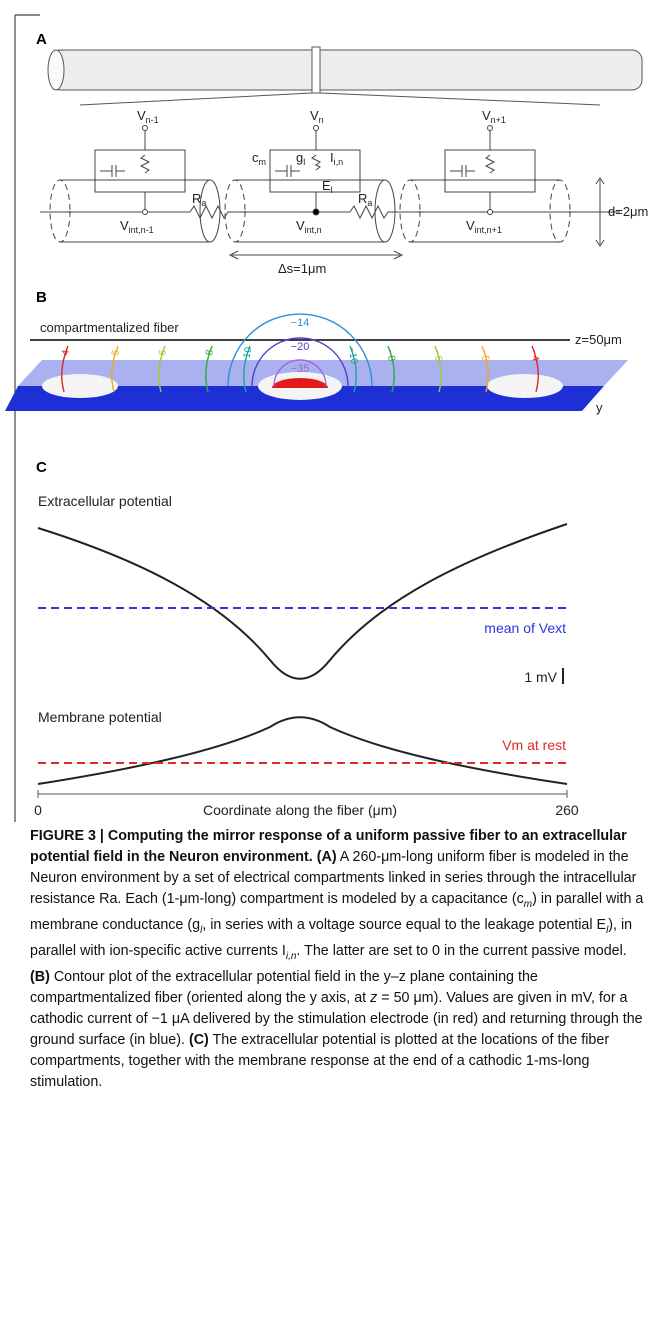 Image resolution: width=658 pixels, height=1325 pixels. What do you see at coordinates (148, 116) in the screenshot?
I see `node-label: Vn-1` at bounding box center [148, 116].